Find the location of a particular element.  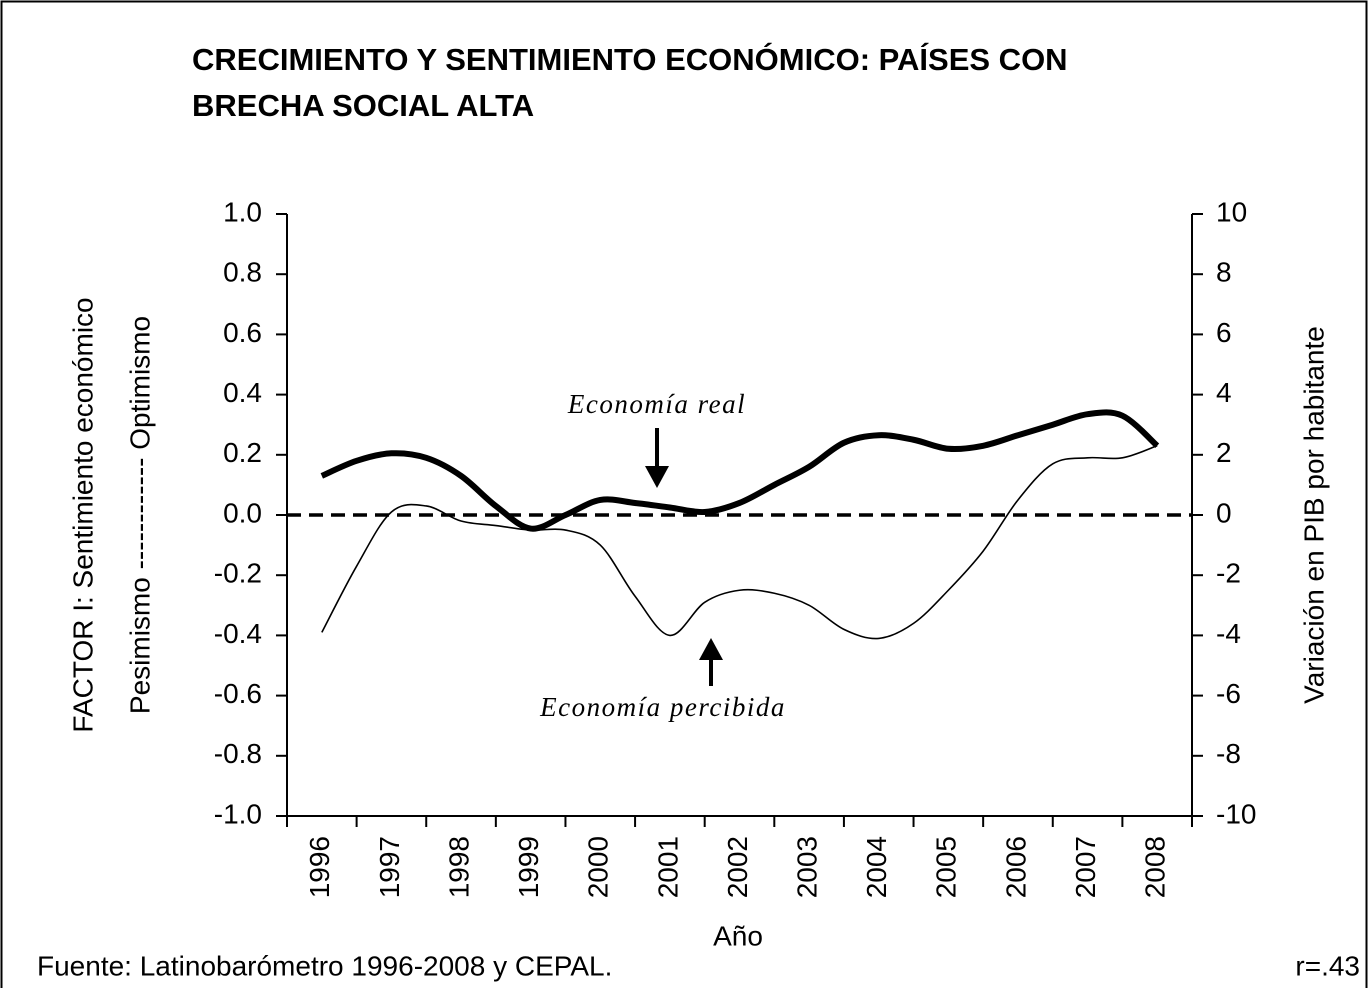

correlation-note: r=.43 is located at coordinates (1327, 965).